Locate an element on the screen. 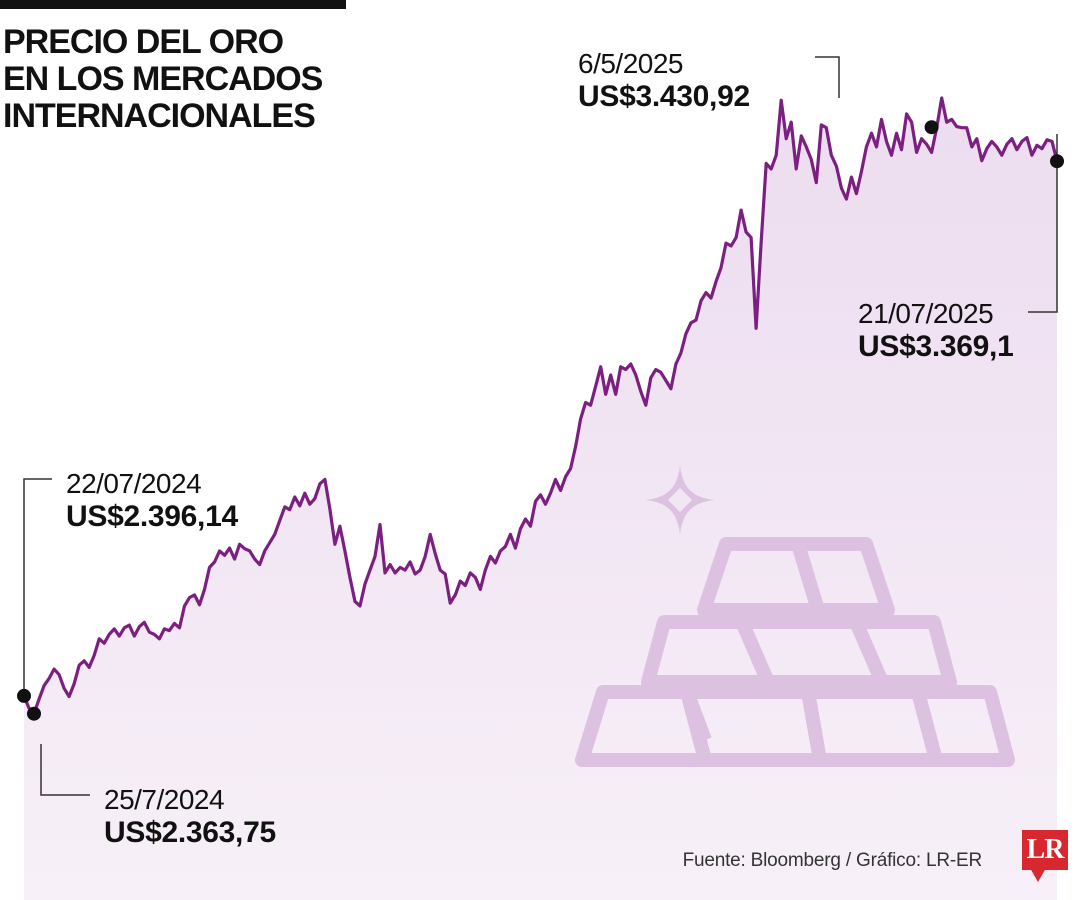 The height and width of the screenshot is (900, 1080). lr-logo-text: LR is located at coordinates (1045, 849).